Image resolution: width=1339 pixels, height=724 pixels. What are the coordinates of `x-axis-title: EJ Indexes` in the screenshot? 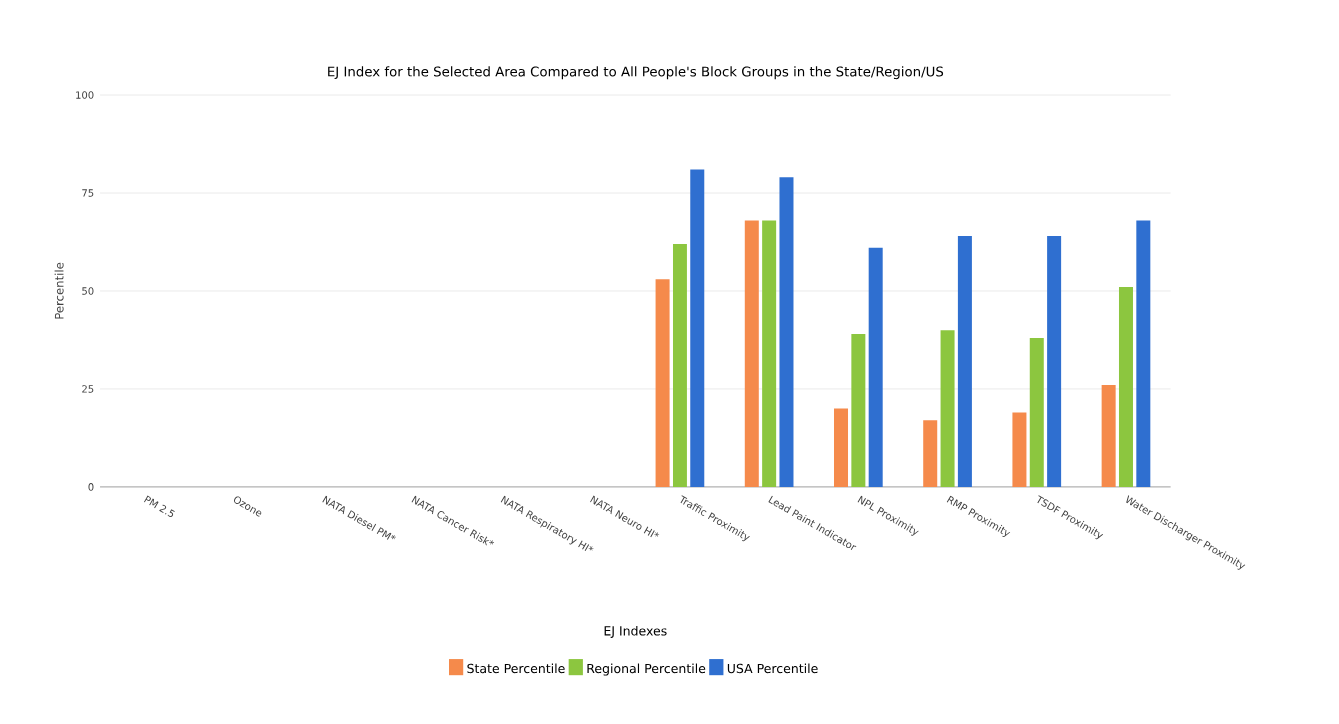 It's located at (635, 632).